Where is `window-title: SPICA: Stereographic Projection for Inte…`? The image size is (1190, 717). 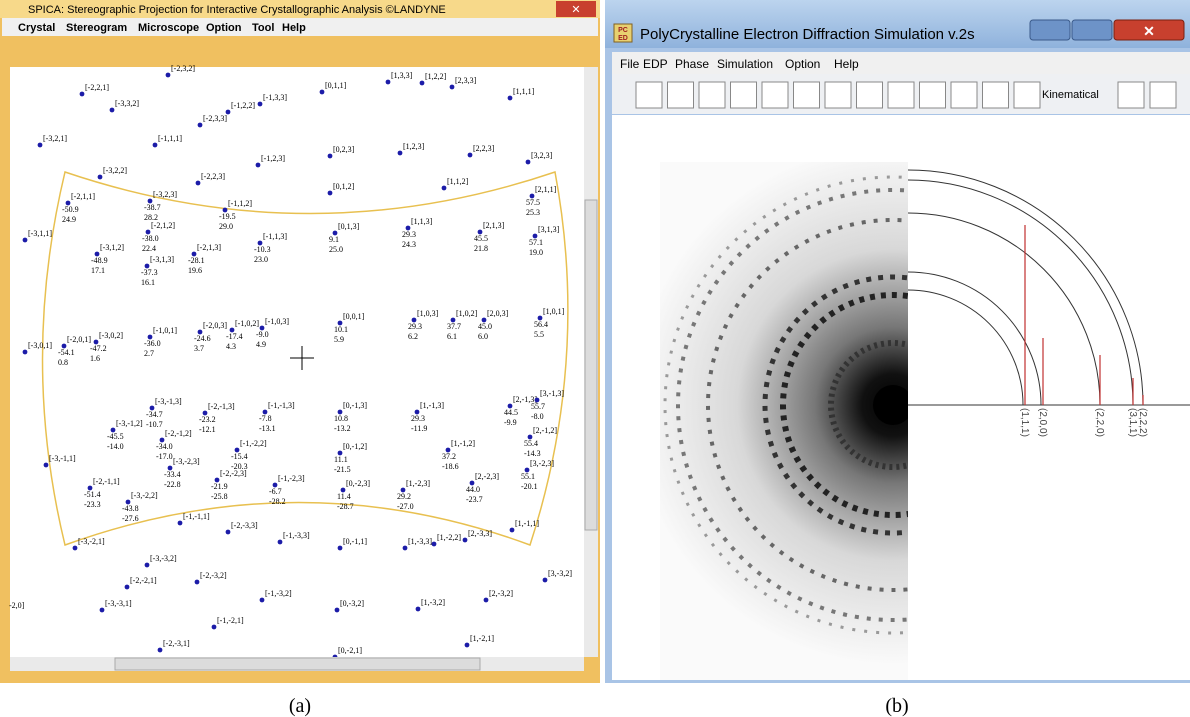 window-title: SPICA: Stereographic Projection for Inte… is located at coordinates (237, 10).